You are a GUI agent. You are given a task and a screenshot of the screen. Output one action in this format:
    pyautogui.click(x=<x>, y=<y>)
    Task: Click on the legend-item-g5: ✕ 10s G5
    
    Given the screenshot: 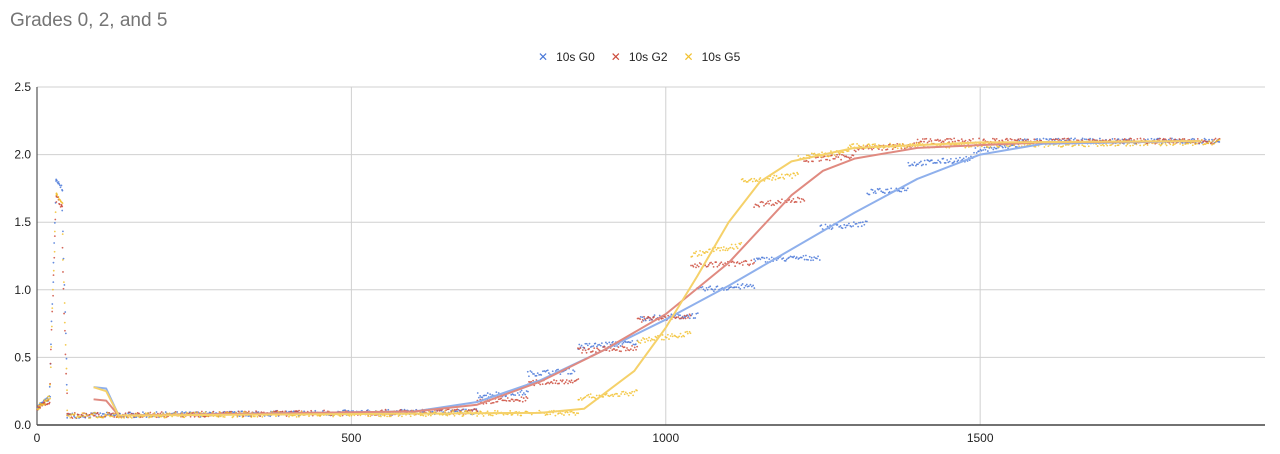 What is the action you would take?
    pyautogui.click(x=712, y=57)
    